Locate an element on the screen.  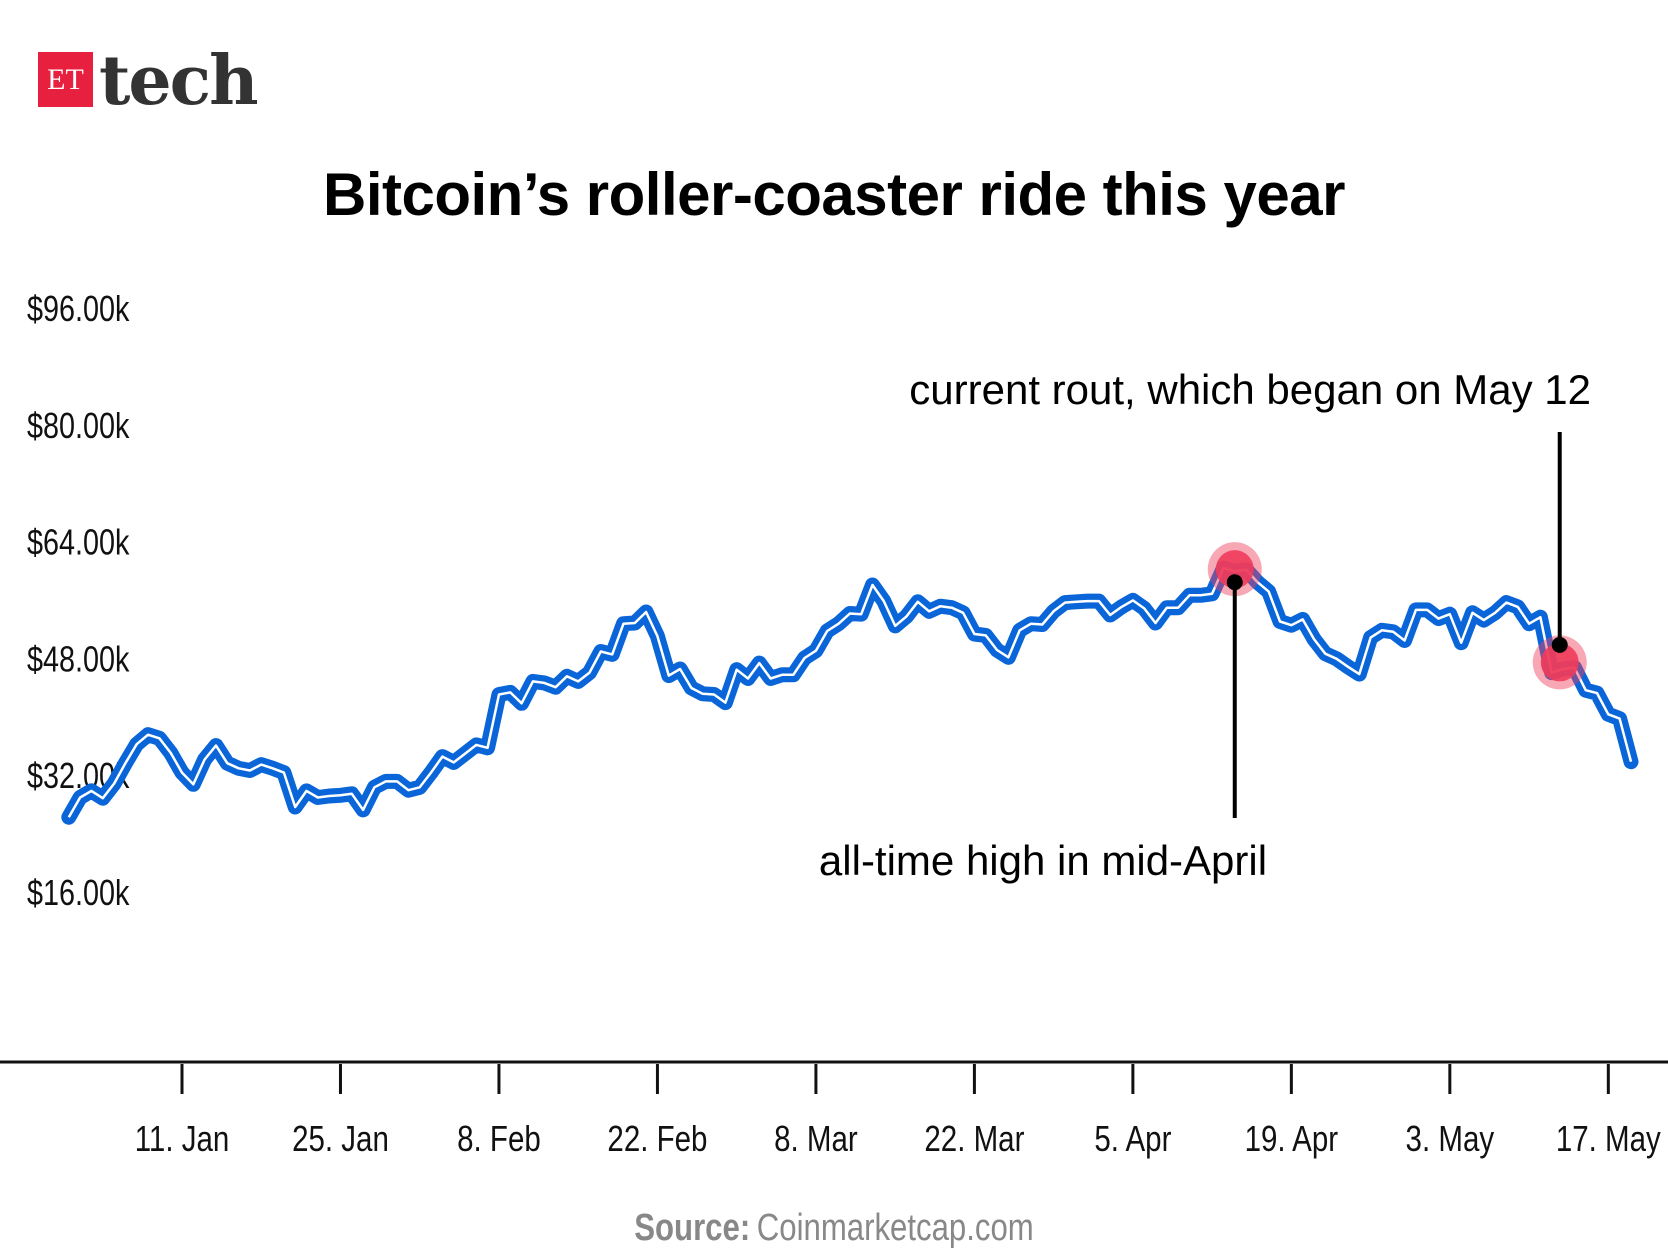
logo-word: tech is located at coordinates (179, 81).